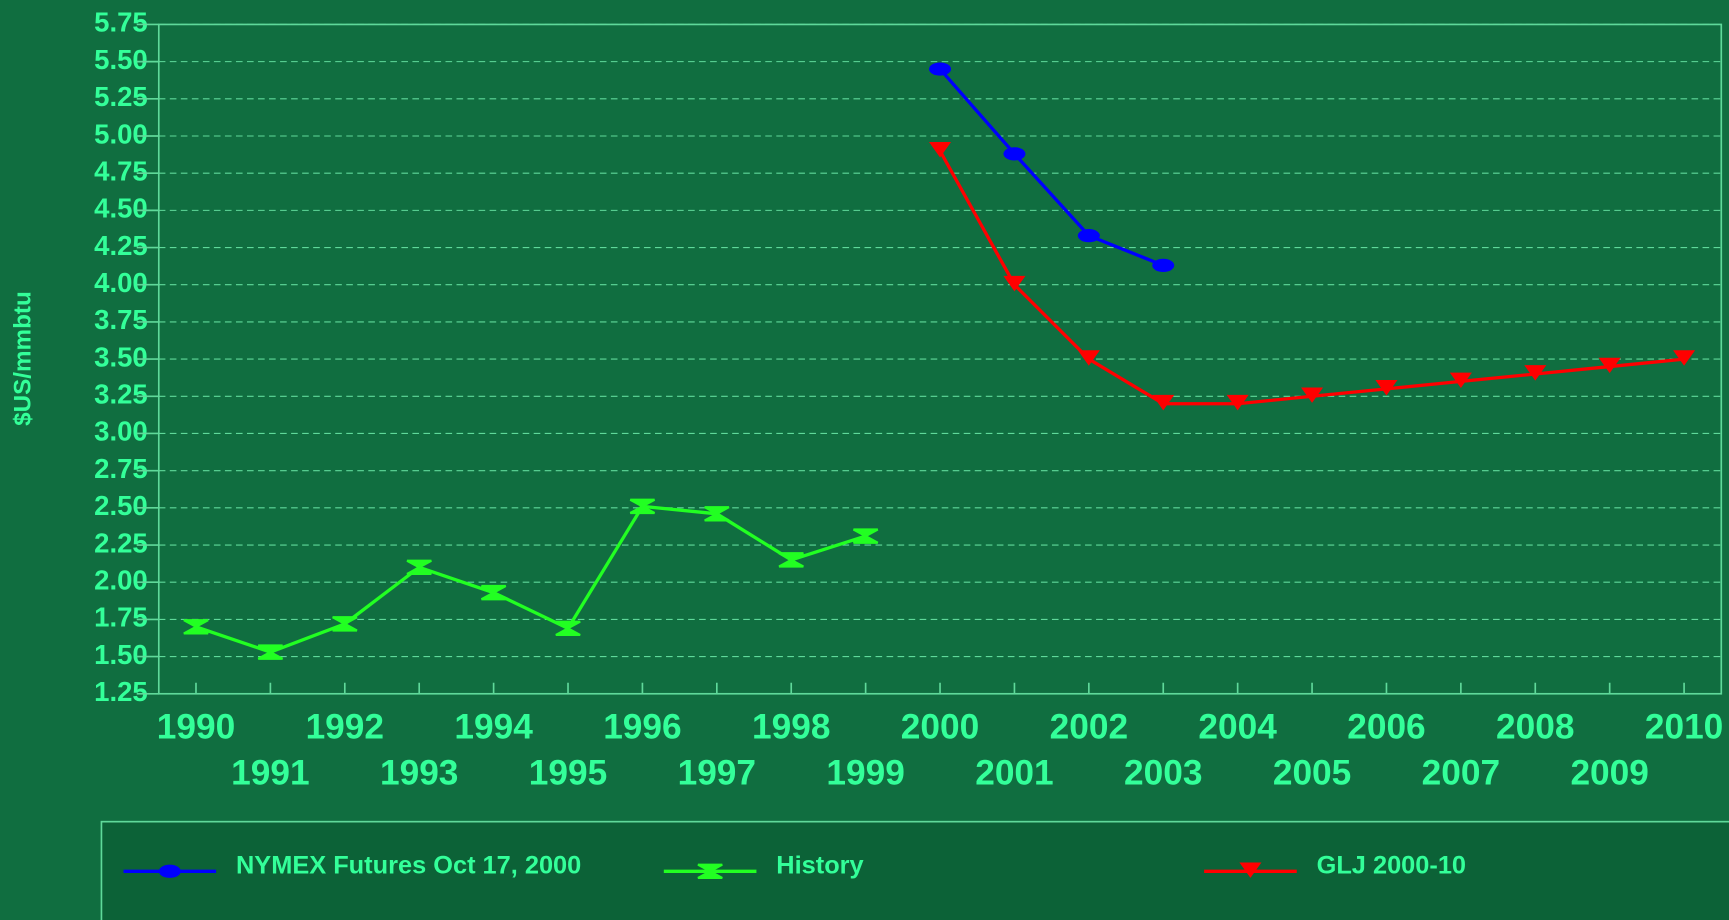 The image size is (1729, 920). I want to click on y-tick-label: 2.25, so click(121, 542).